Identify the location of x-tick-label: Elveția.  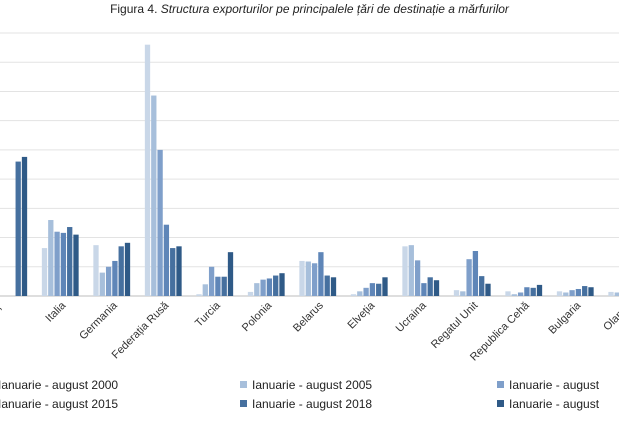
(362, 315).